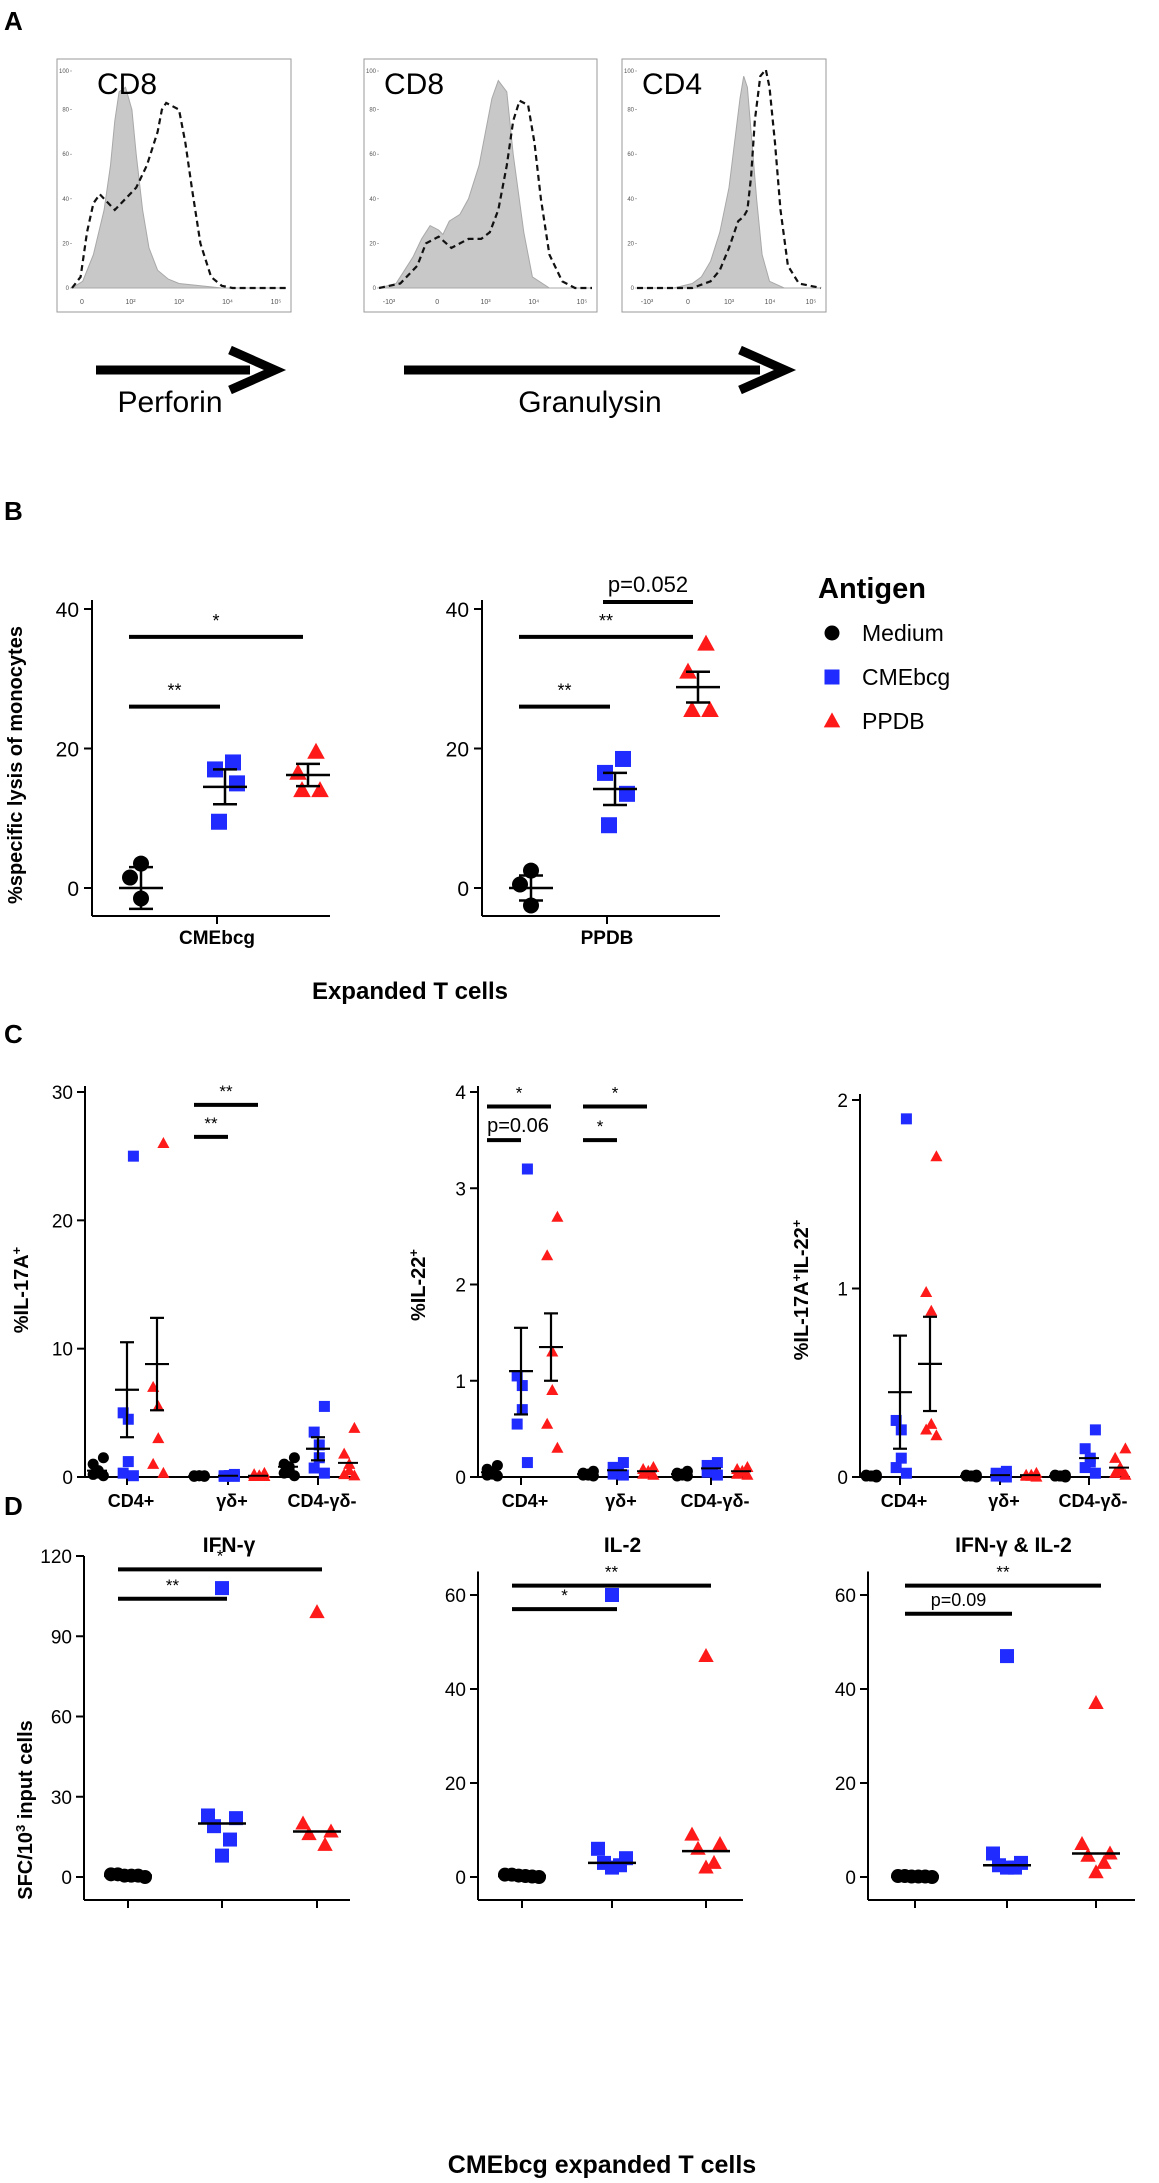  Describe the element at coordinates (688, 302) in the screenshot. I see `x-tick-label: 0` at that location.